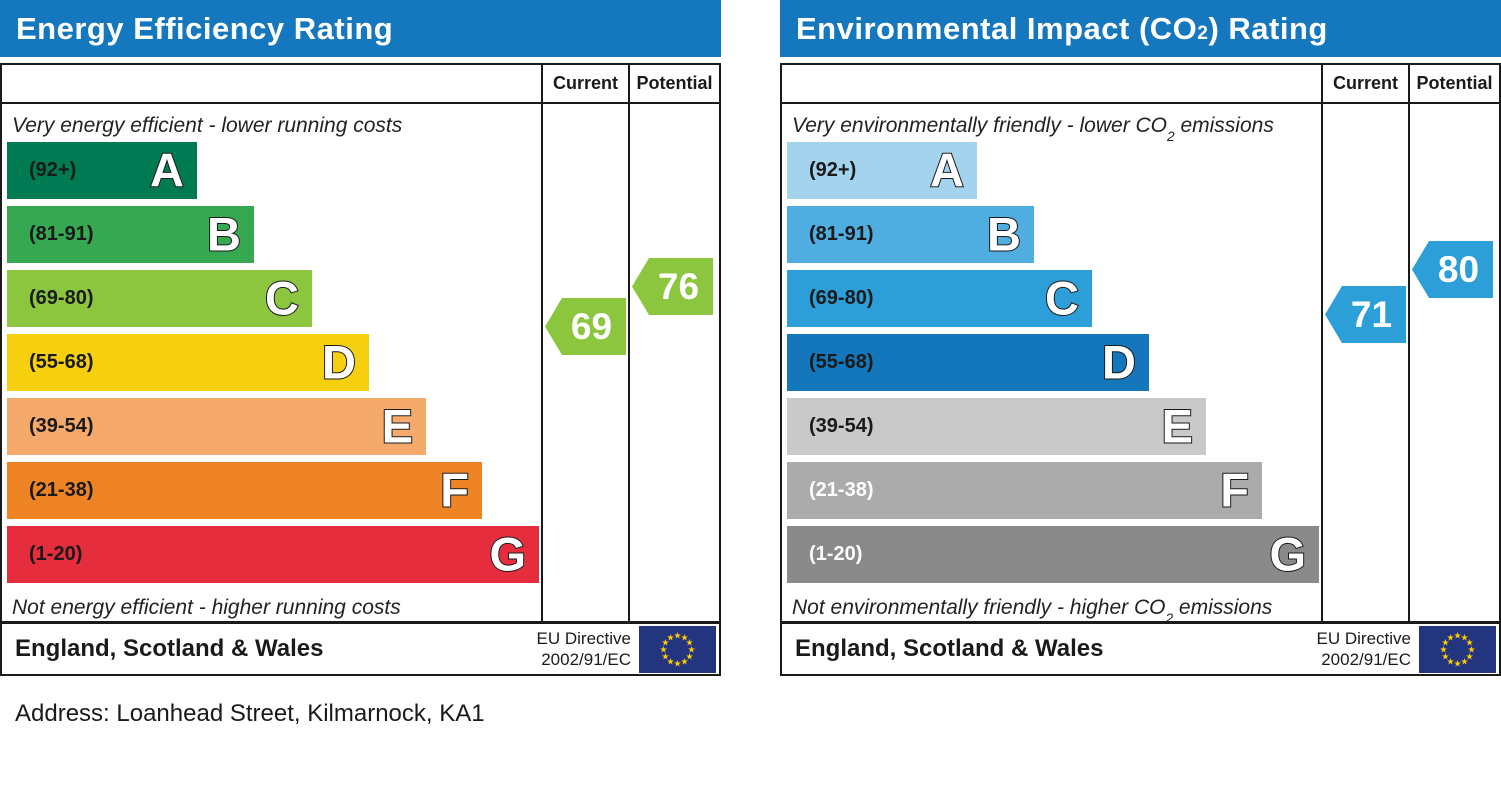 This screenshot has width=1501, height=805. What do you see at coordinates (1169, 615) in the screenshot?
I see `co2-caption-bottom-subscript: 2` at bounding box center [1169, 615].